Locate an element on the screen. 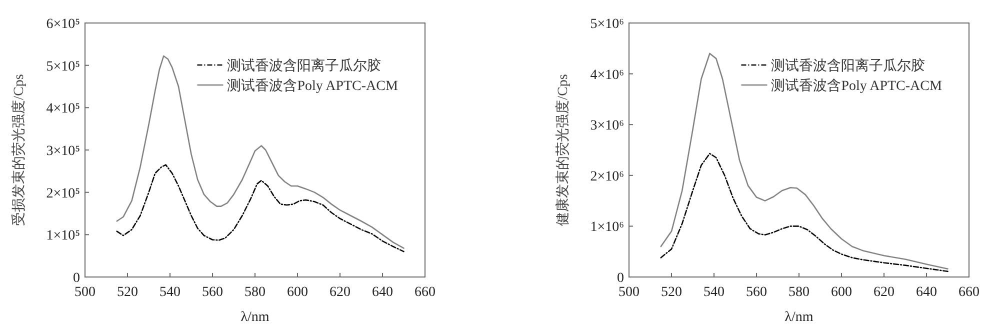 The width and height of the screenshot is (994, 331). y-tick-label: 6×10⁵ is located at coordinates (63, 24).